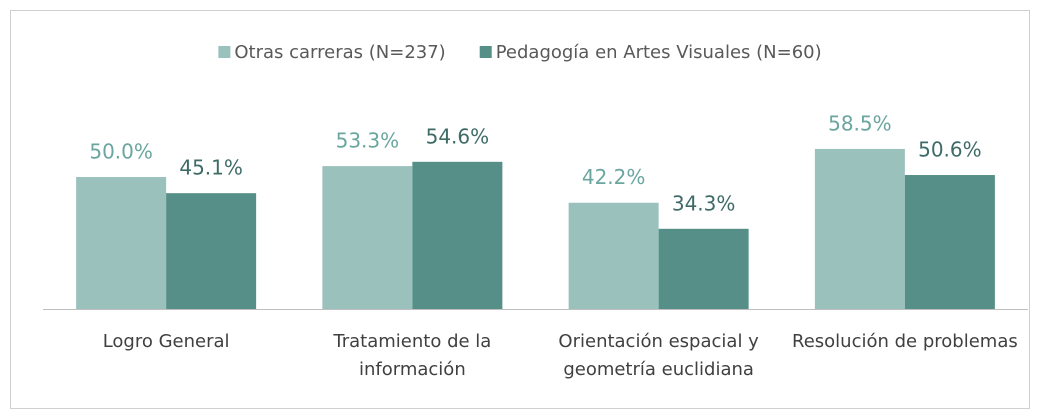 This screenshot has width=1040, height=419. Describe the element at coordinates (950, 150) in the screenshot. I see `value-label: 50.6%` at that location.